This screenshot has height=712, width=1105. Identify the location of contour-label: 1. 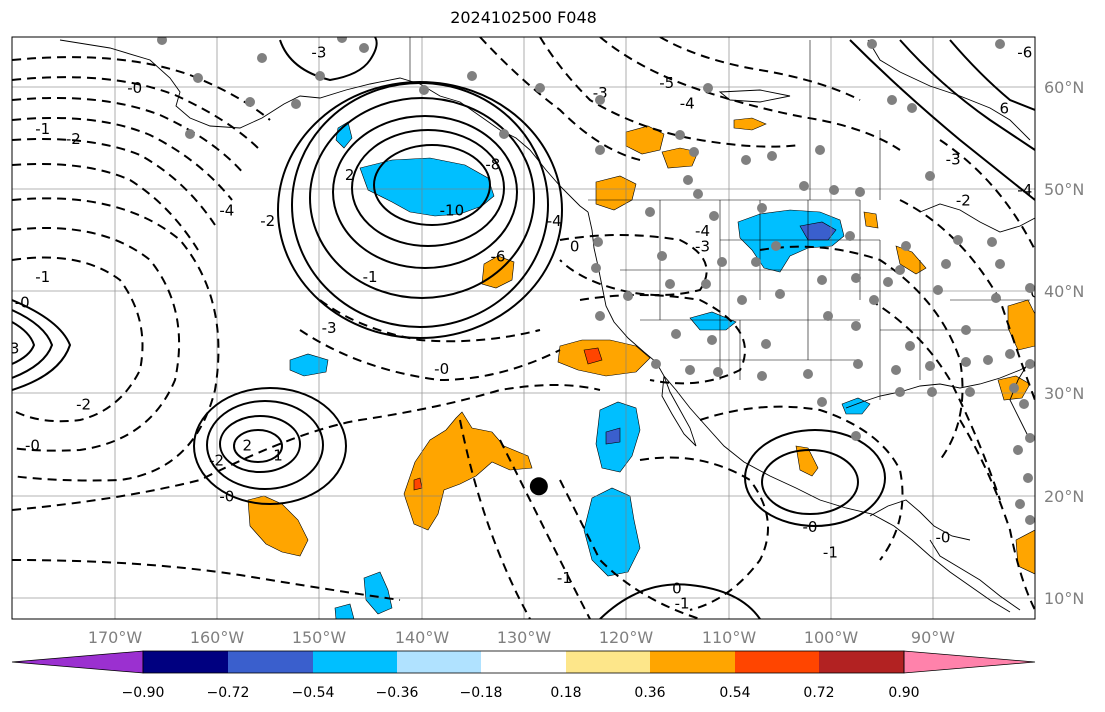
(278, 456).